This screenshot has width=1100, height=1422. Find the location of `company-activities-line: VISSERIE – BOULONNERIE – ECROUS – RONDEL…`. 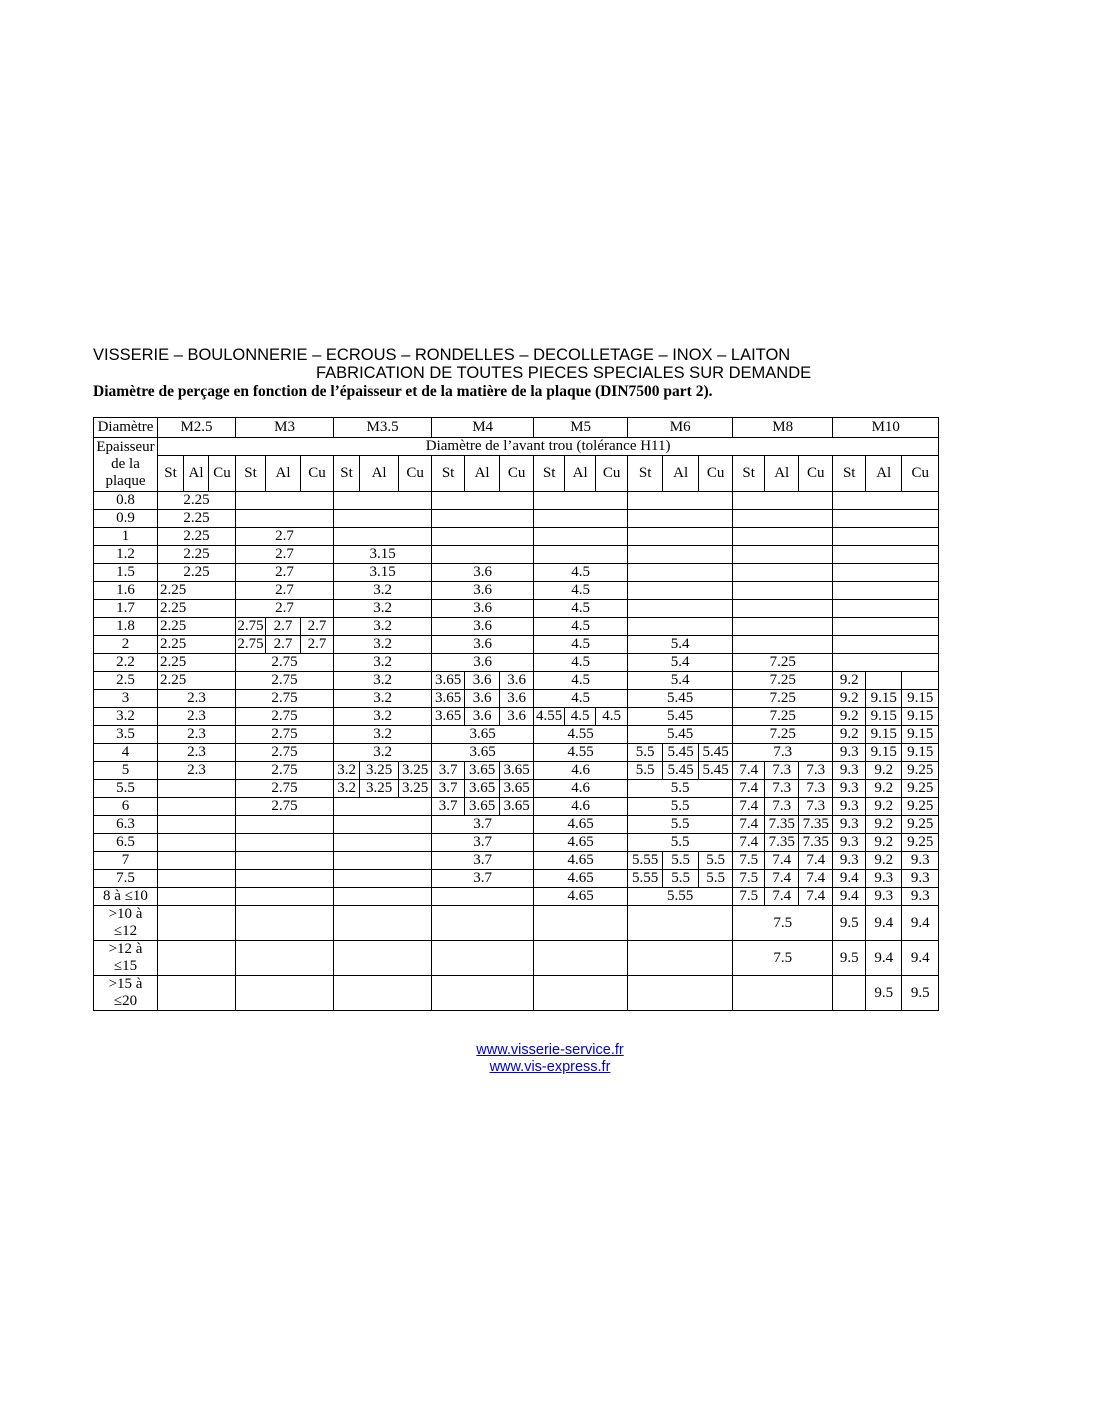

company-activities-line: VISSERIE – BOULONNERIE – ECROUS – RONDEL… is located at coordinates (442, 355).